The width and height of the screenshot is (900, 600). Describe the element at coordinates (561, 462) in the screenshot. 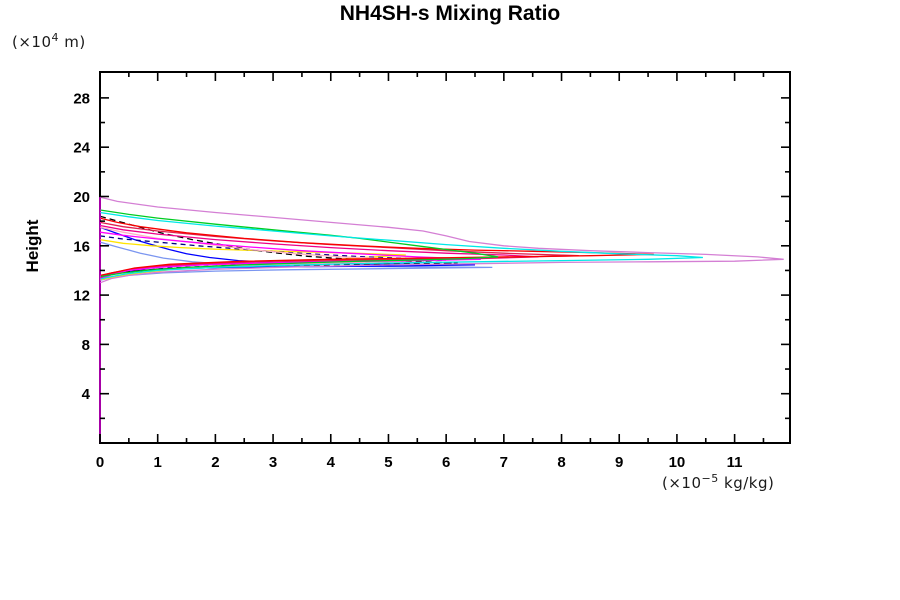

I see `x-tick-label: 8` at that location.